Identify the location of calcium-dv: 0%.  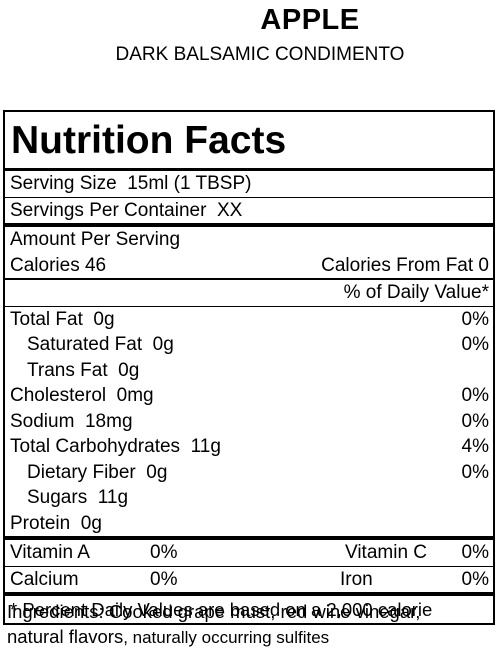
(164, 579).